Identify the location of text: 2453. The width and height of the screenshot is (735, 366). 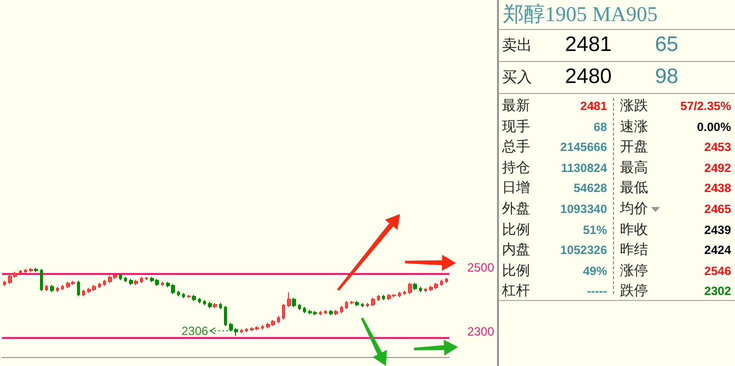
(717, 147).